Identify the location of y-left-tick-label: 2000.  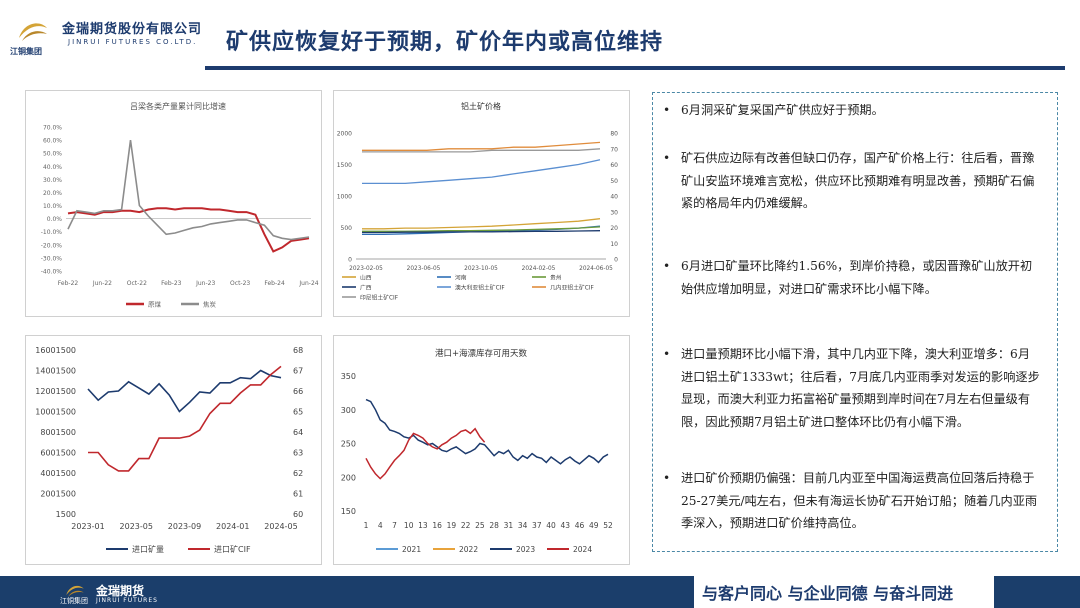
(344, 134).